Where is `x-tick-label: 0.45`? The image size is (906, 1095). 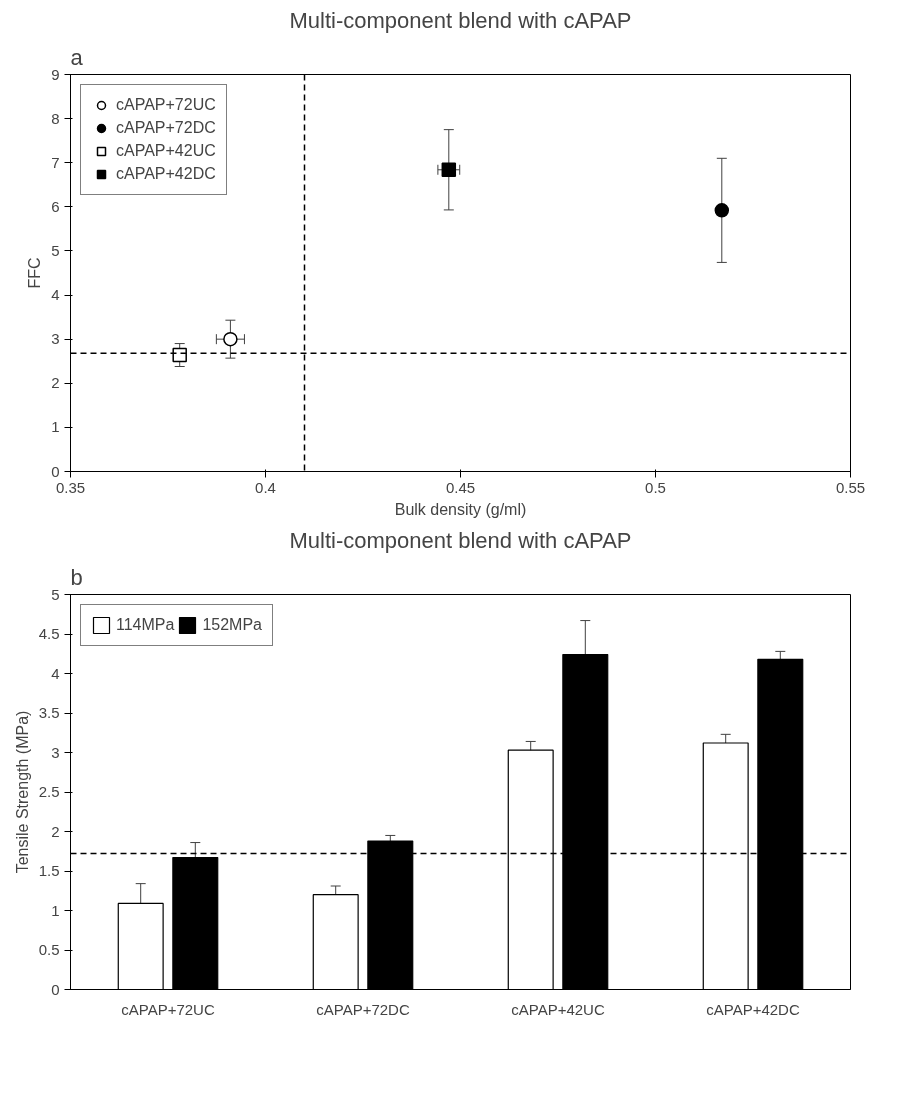 x-tick-label: 0.45 is located at coordinates (460, 487).